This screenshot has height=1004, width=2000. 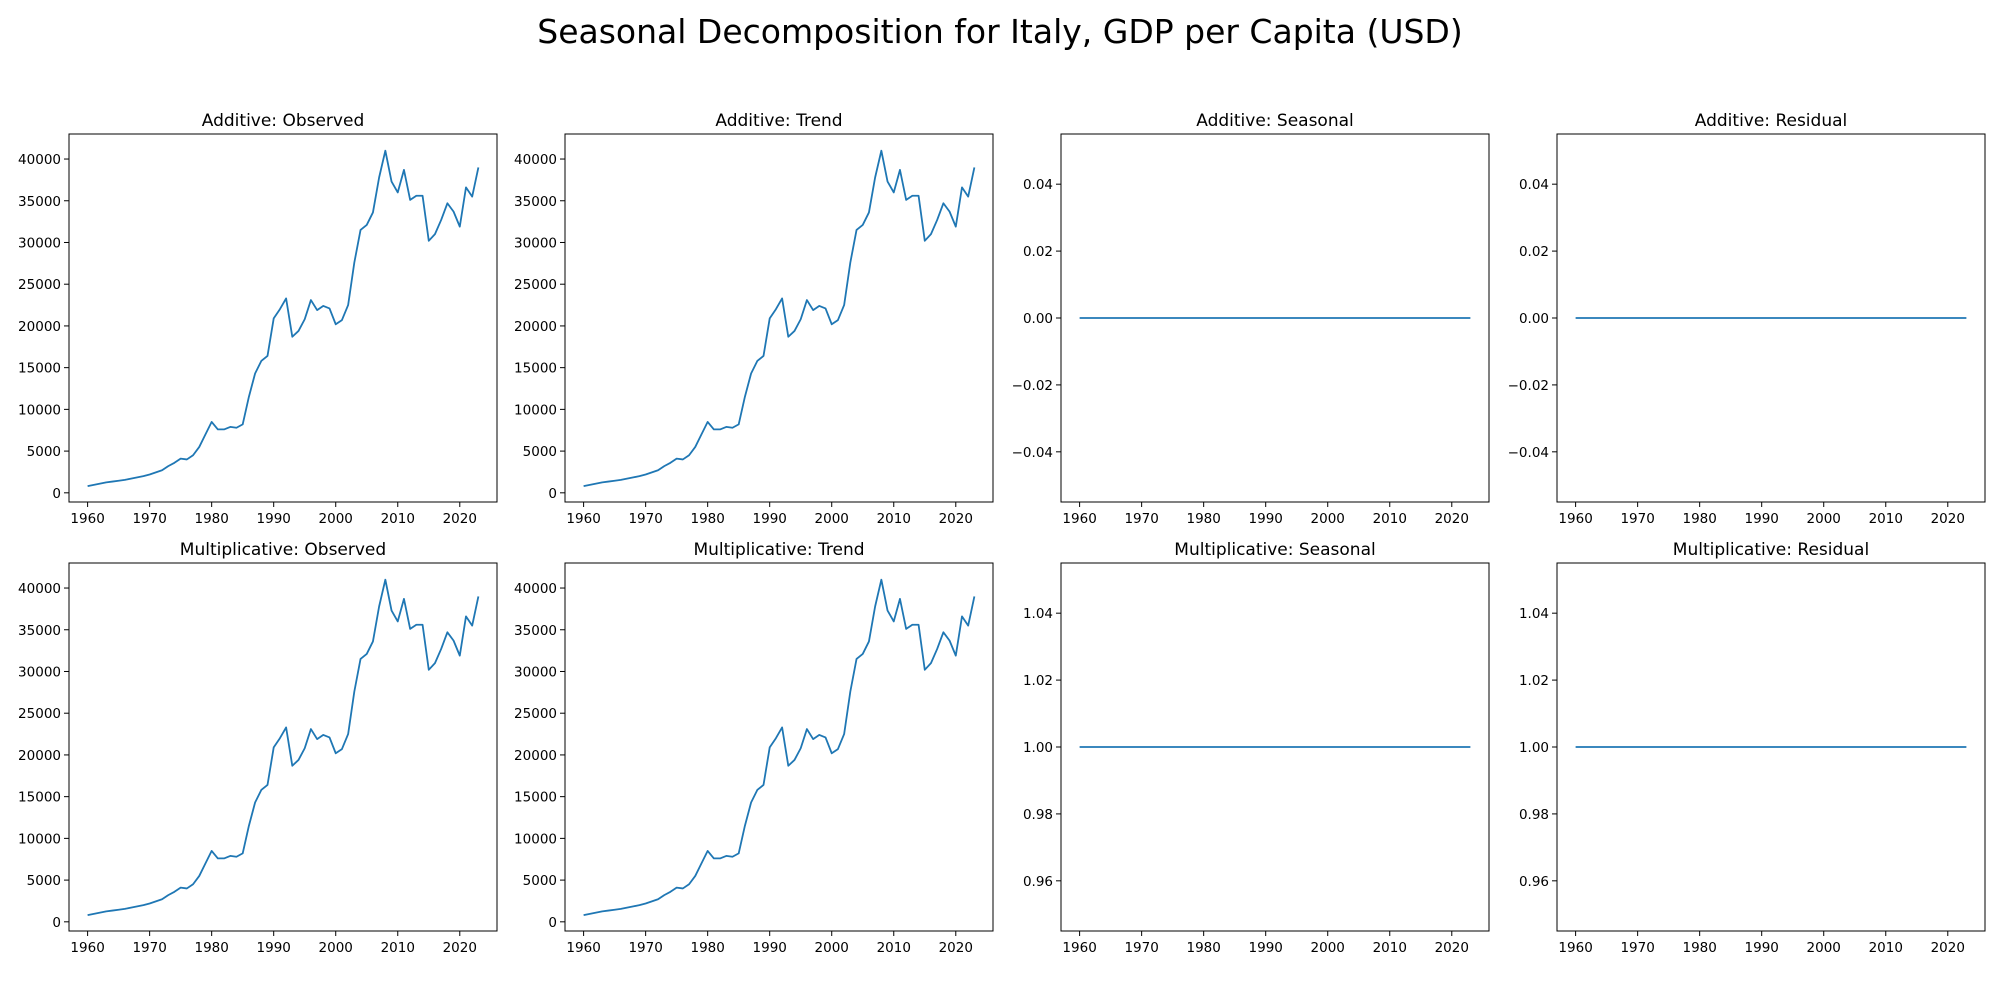 I want to click on y-tick-label: −0.02, so click(x=1528, y=386).